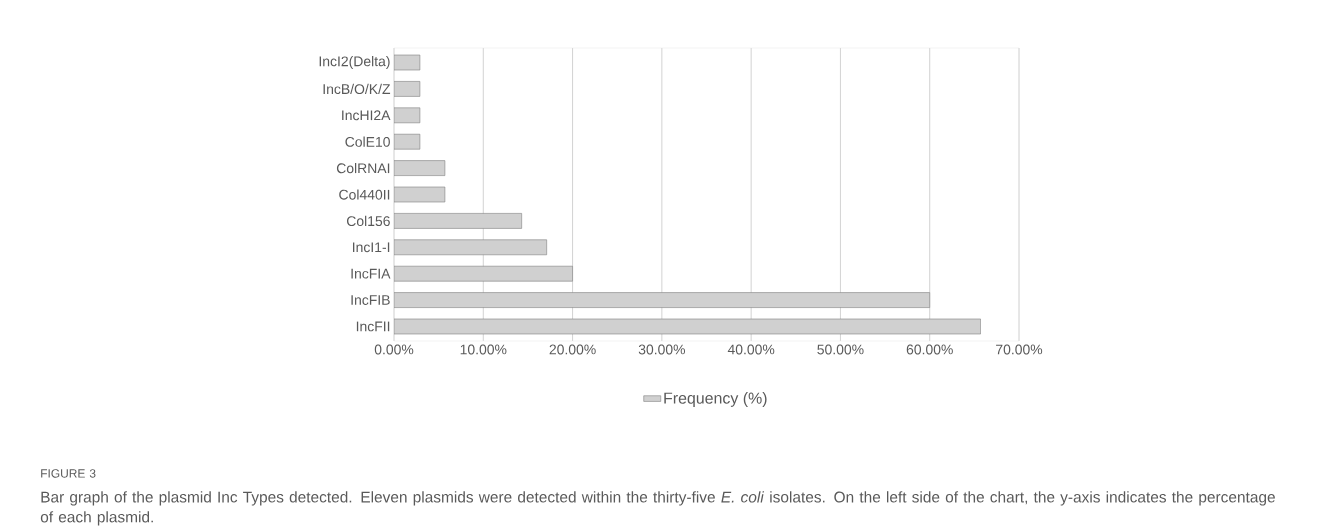  Describe the element at coordinates (371, 247) in the screenshot. I see `y-tick-label: IncI1-I` at that location.